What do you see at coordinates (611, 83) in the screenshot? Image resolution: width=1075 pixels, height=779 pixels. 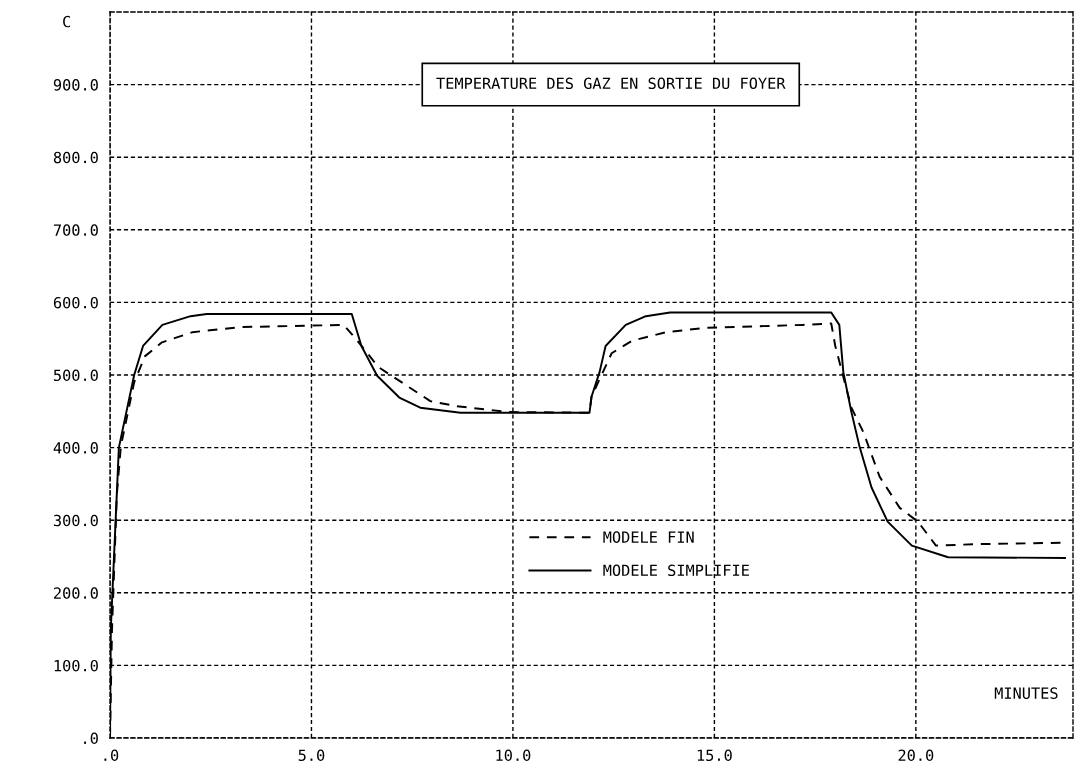 I see `text: TEMPERATURE DES GAZ EN SORTIE DU FOYER` at bounding box center [611, 83].